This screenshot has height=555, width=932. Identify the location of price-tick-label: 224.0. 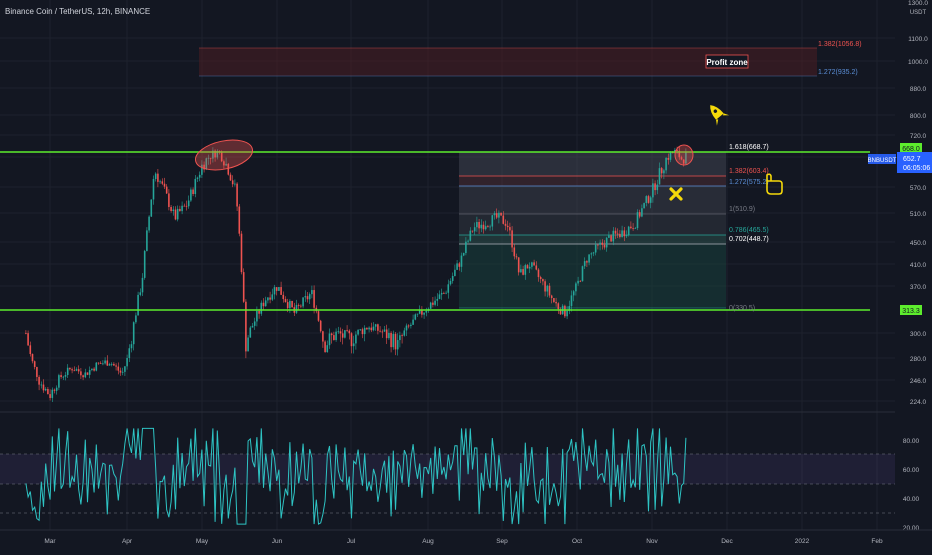
(918, 402).